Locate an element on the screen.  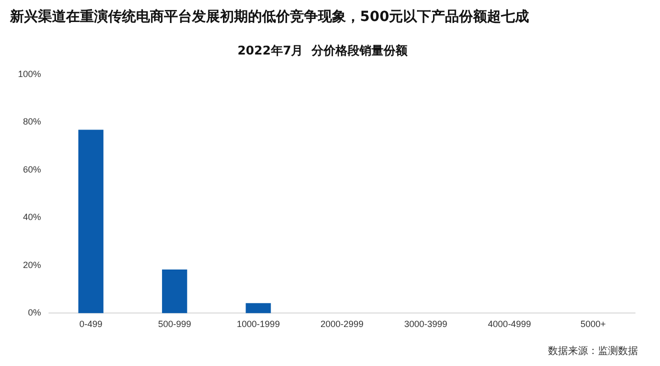
chart-subtitle: 2022年7月 分价格段销量份额 is located at coordinates (323, 50).